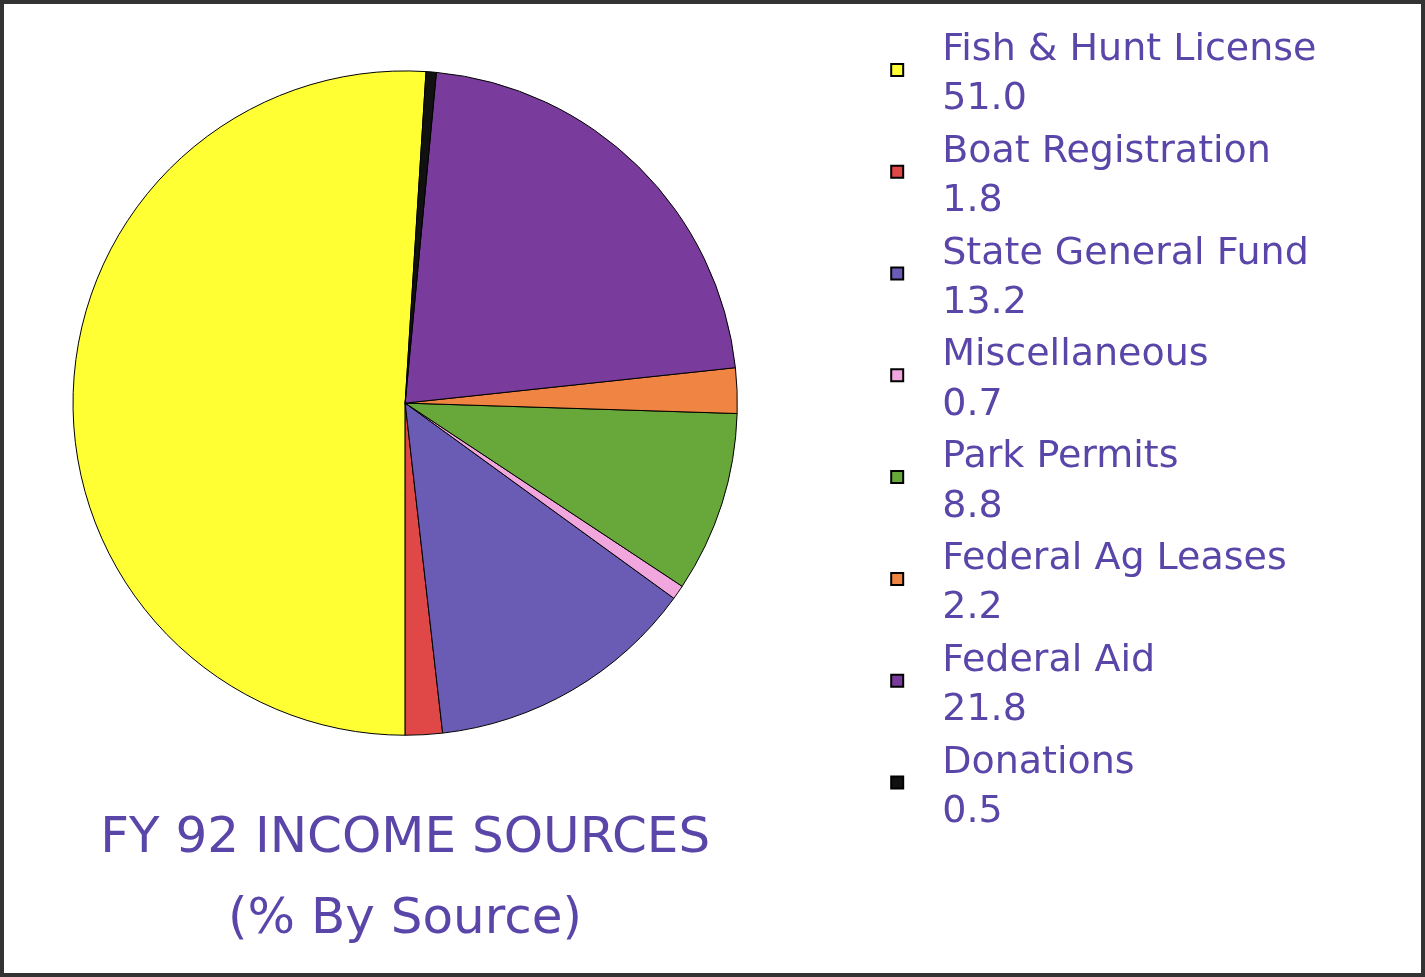  I want to click on data-label: 51.0, so click(984, 96).